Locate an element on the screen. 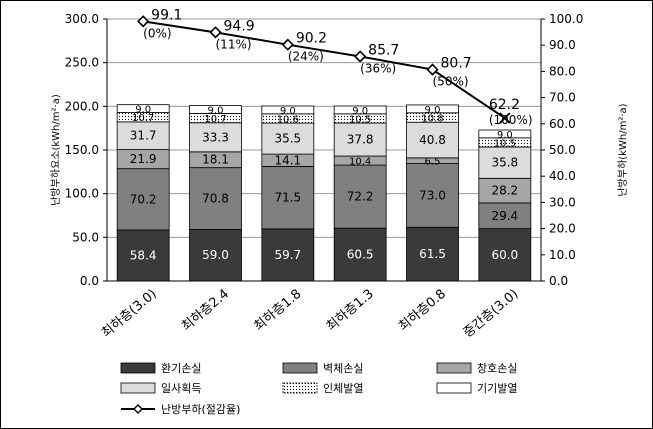 Image resolution: width=653 pixels, height=429 pixels. bar-value-label: 58.4 is located at coordinates (143, 255).